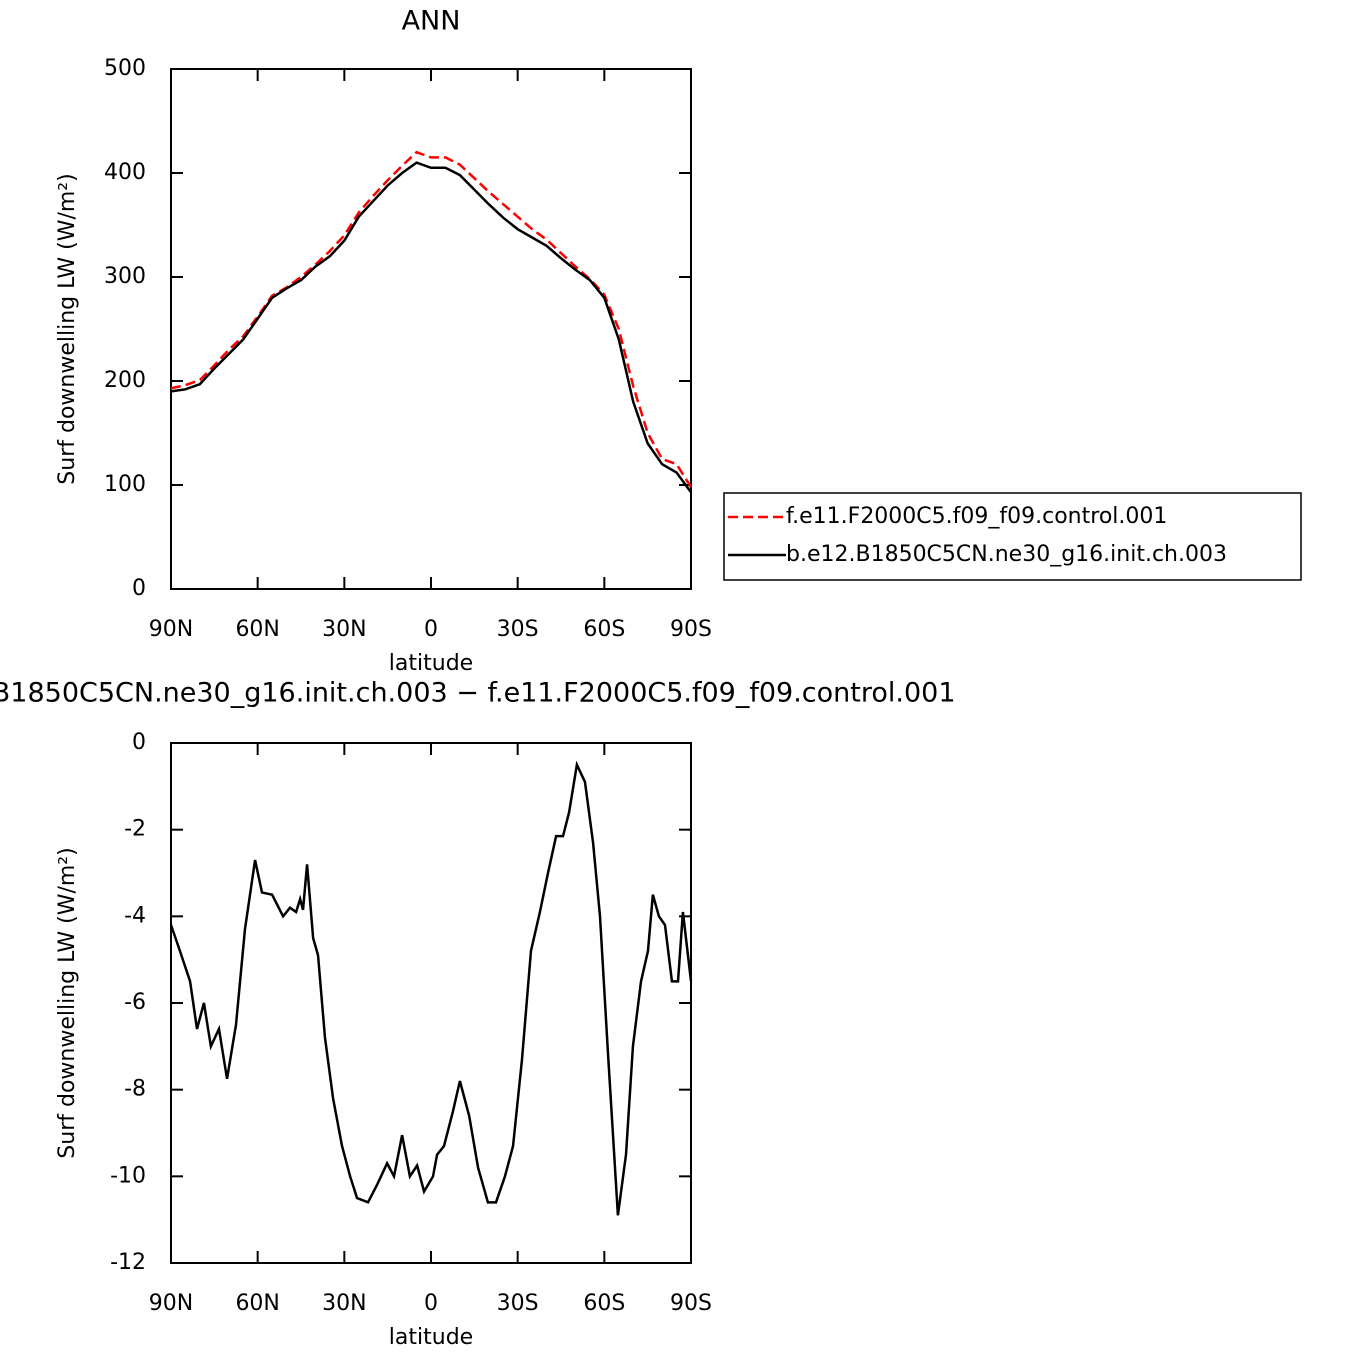  I want to click on y-tick-label: 100, so click(125, 484).